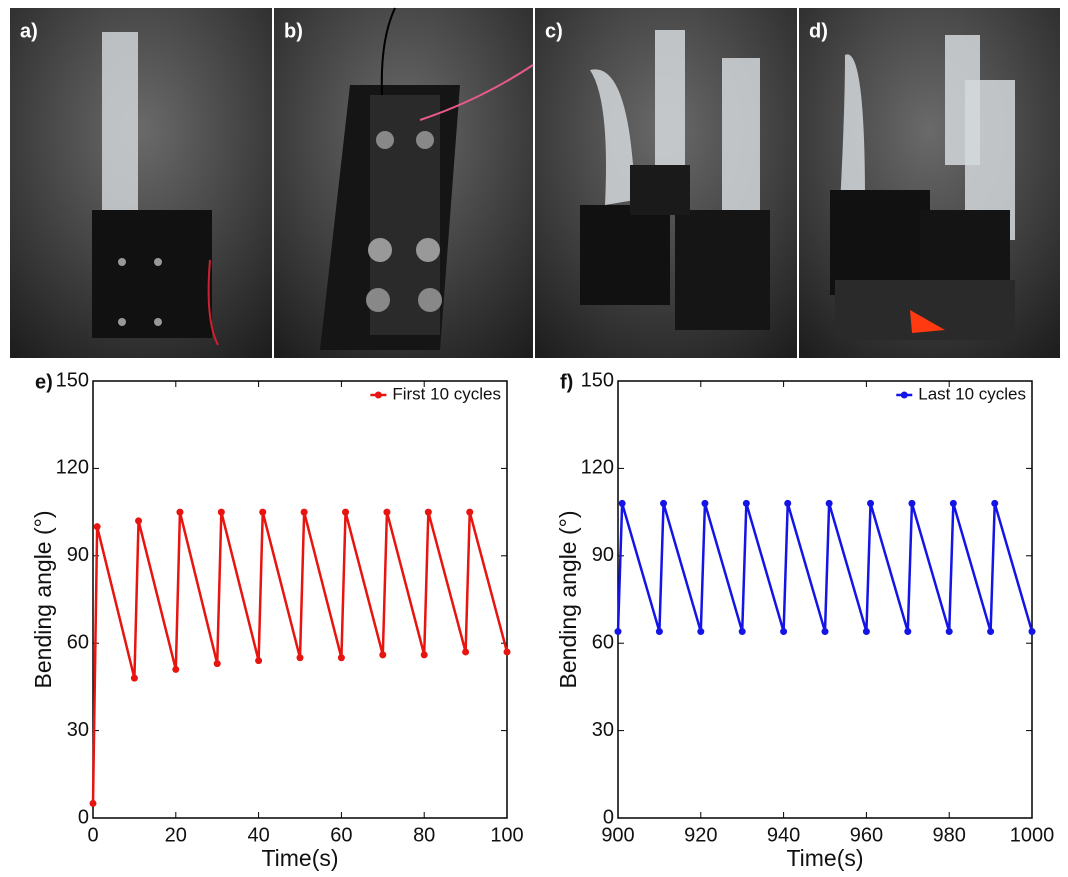 Image resolution: width=1068 pixels, height=877 pixels. I want to click on x-tick-label: 0, so click(92, 835).